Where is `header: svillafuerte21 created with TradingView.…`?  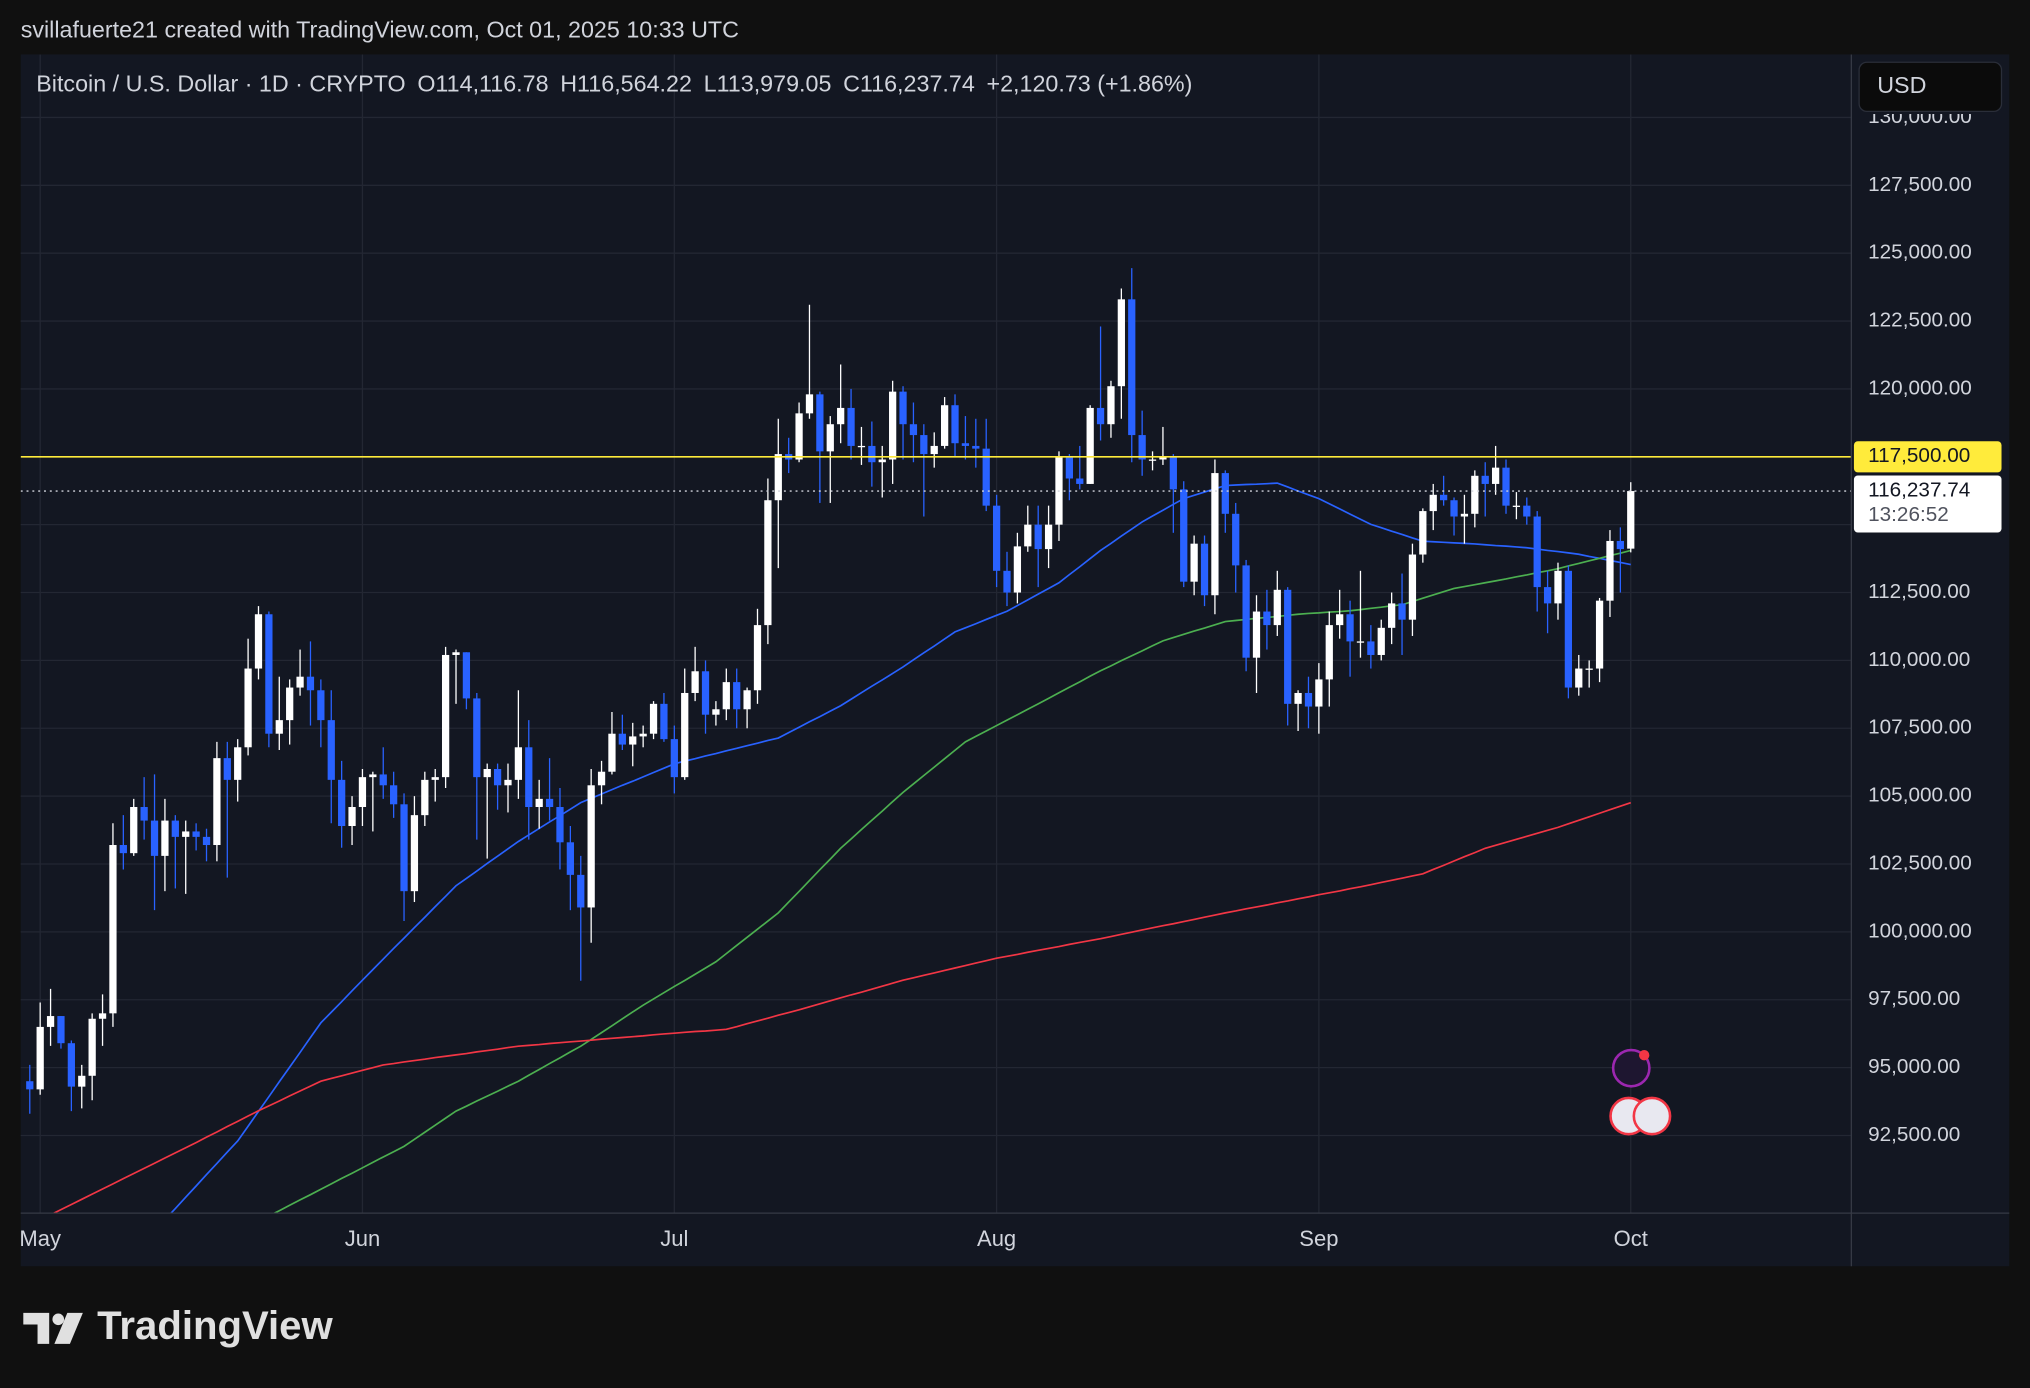 header: svillafuerte21 created with TradingView.… is located at coordinates (380, 29).